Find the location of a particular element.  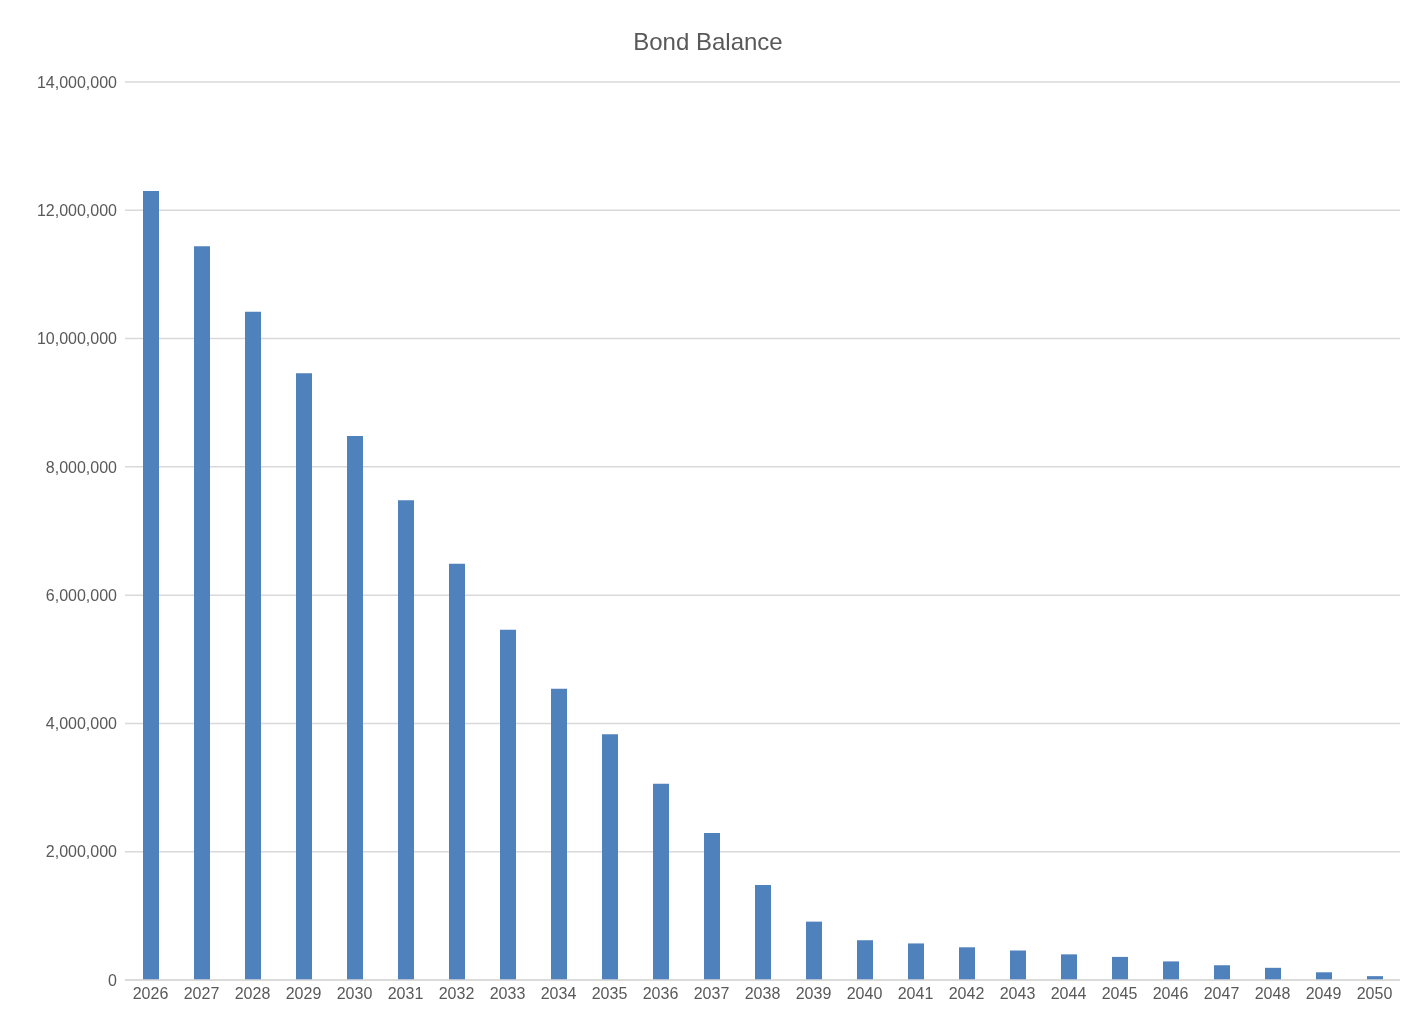

x-tick-label: 2038 is located at coordinates (762, 994).